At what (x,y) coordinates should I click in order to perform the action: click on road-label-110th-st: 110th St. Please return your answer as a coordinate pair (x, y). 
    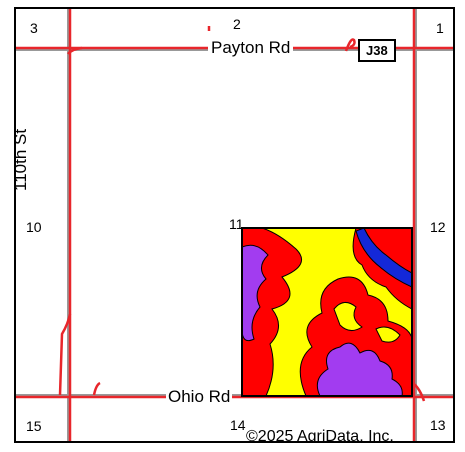
    Looking at the image, I should click on (23, 159).